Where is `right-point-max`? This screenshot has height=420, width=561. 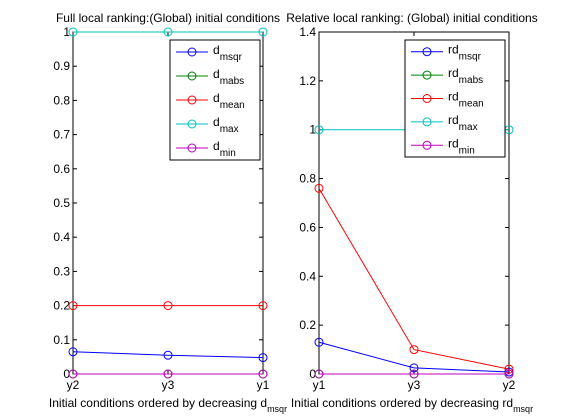
right-point-max is located at coordinates (319, 130).